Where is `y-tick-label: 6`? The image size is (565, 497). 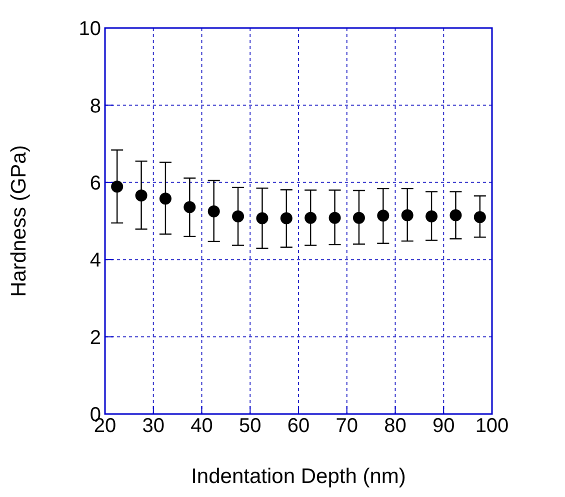
y-tick-label: 6 is located at coordinates (95, 183).